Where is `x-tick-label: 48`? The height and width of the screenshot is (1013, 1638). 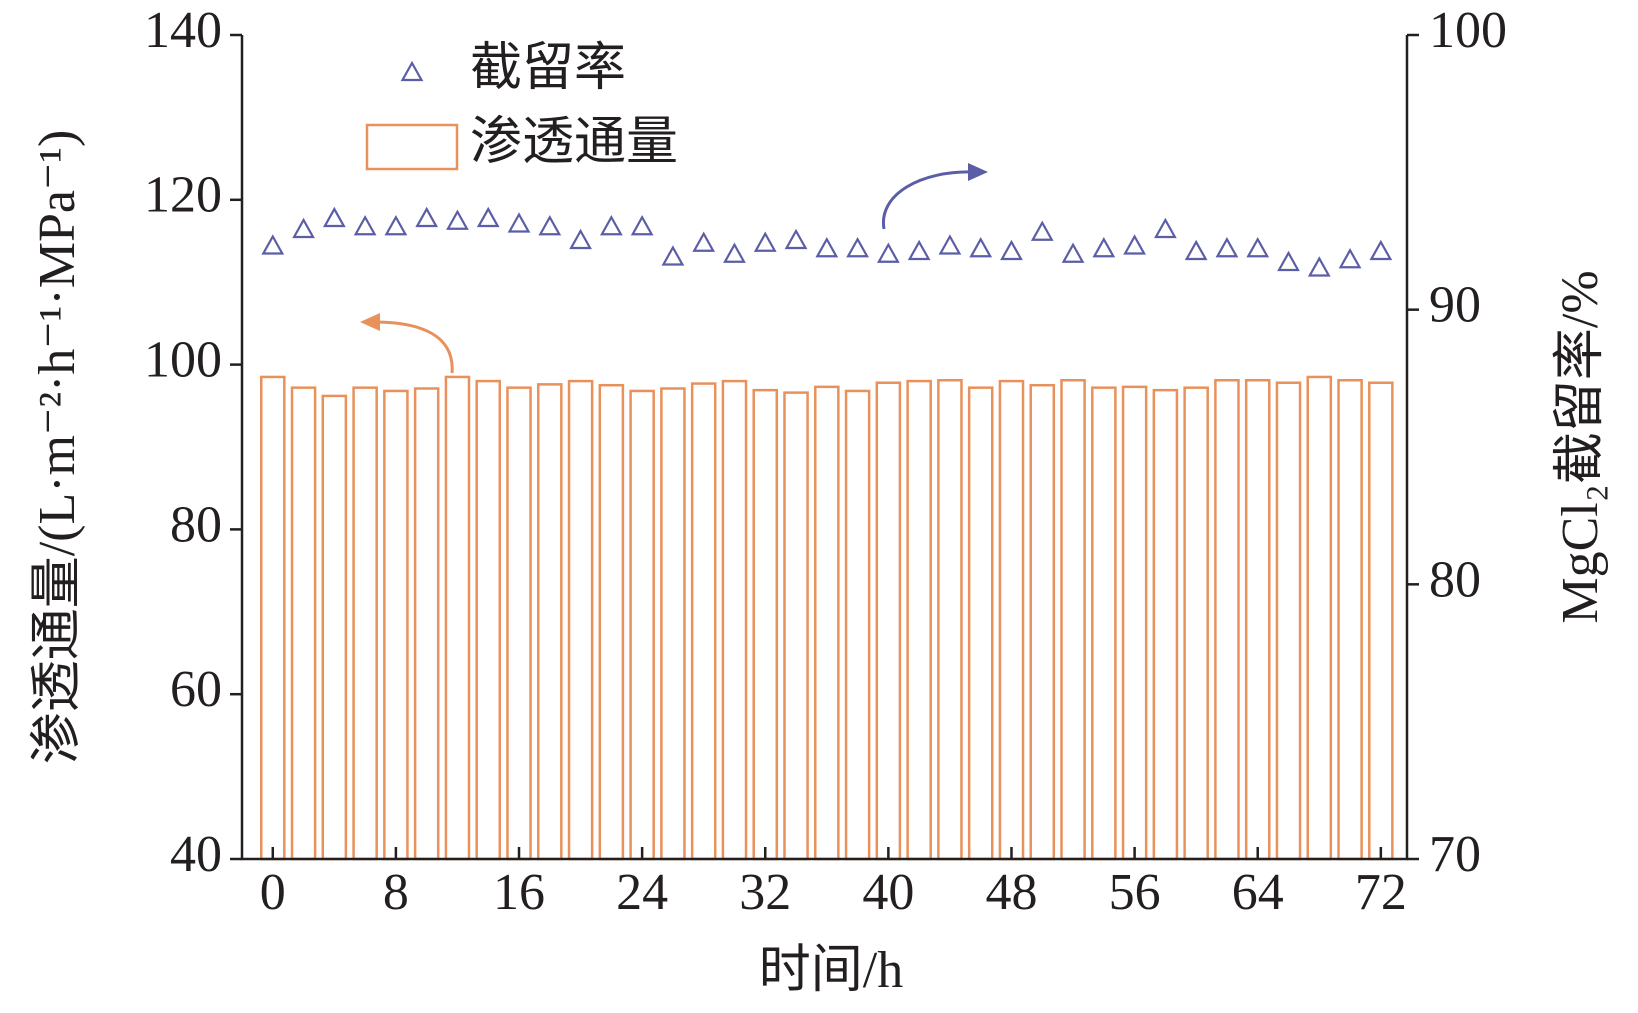 x-tick-label: 48 is located at coordinates (1011, 892).